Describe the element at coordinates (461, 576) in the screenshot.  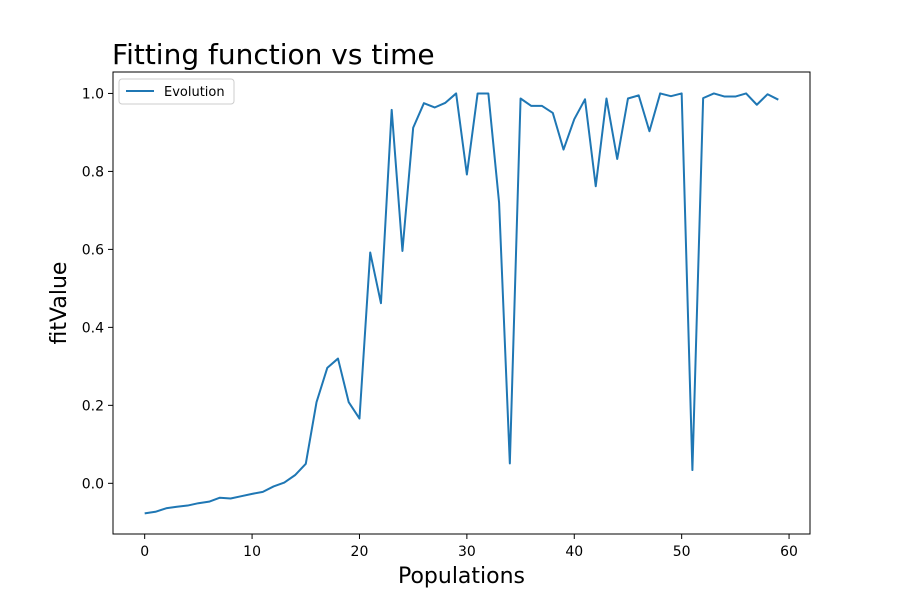
I see `x-axis-label: Populations` at that location.